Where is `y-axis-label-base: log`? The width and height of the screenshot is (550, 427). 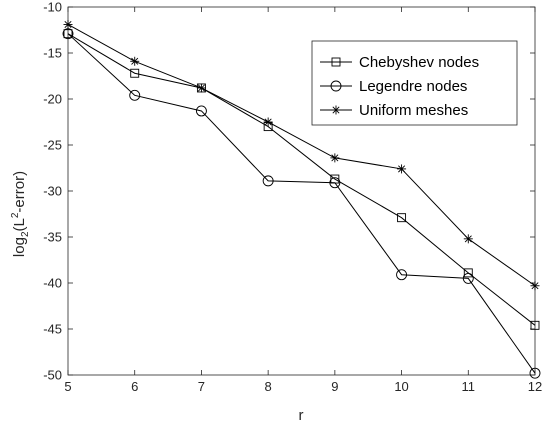
y-axis-label-base: log is located at coordinates (19, 247).